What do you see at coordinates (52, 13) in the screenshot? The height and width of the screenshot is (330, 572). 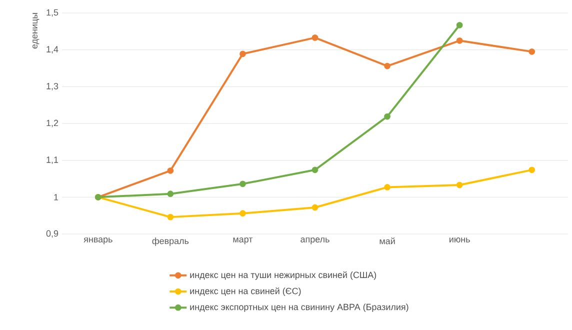 I see `y-tick-label: 1,5` at bounding box center [52, 13].